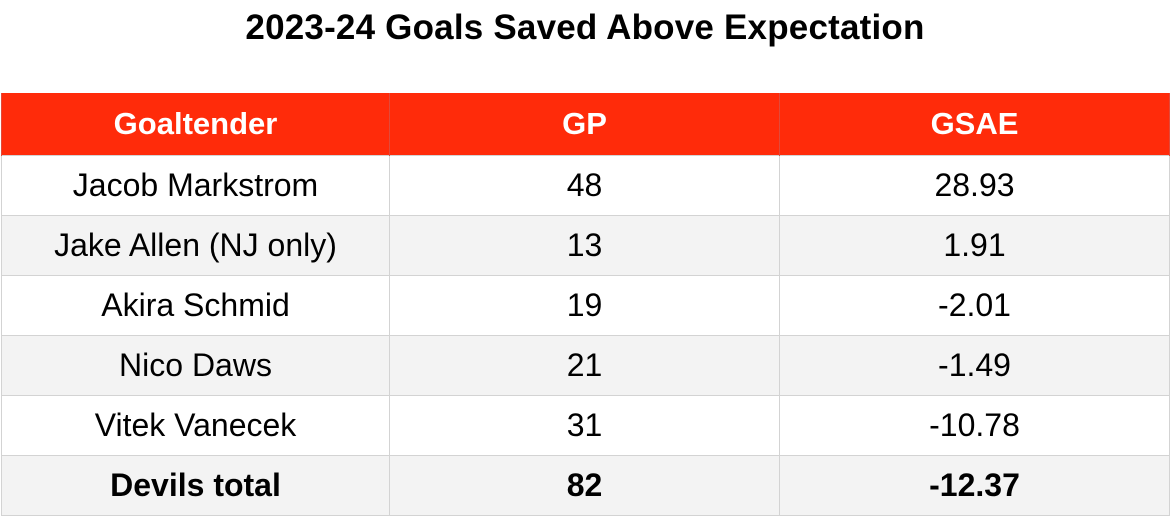 The width and height of the screenshot is (1170, 522). I want to click on total-label-cell: Devils total, so click(195, 485).